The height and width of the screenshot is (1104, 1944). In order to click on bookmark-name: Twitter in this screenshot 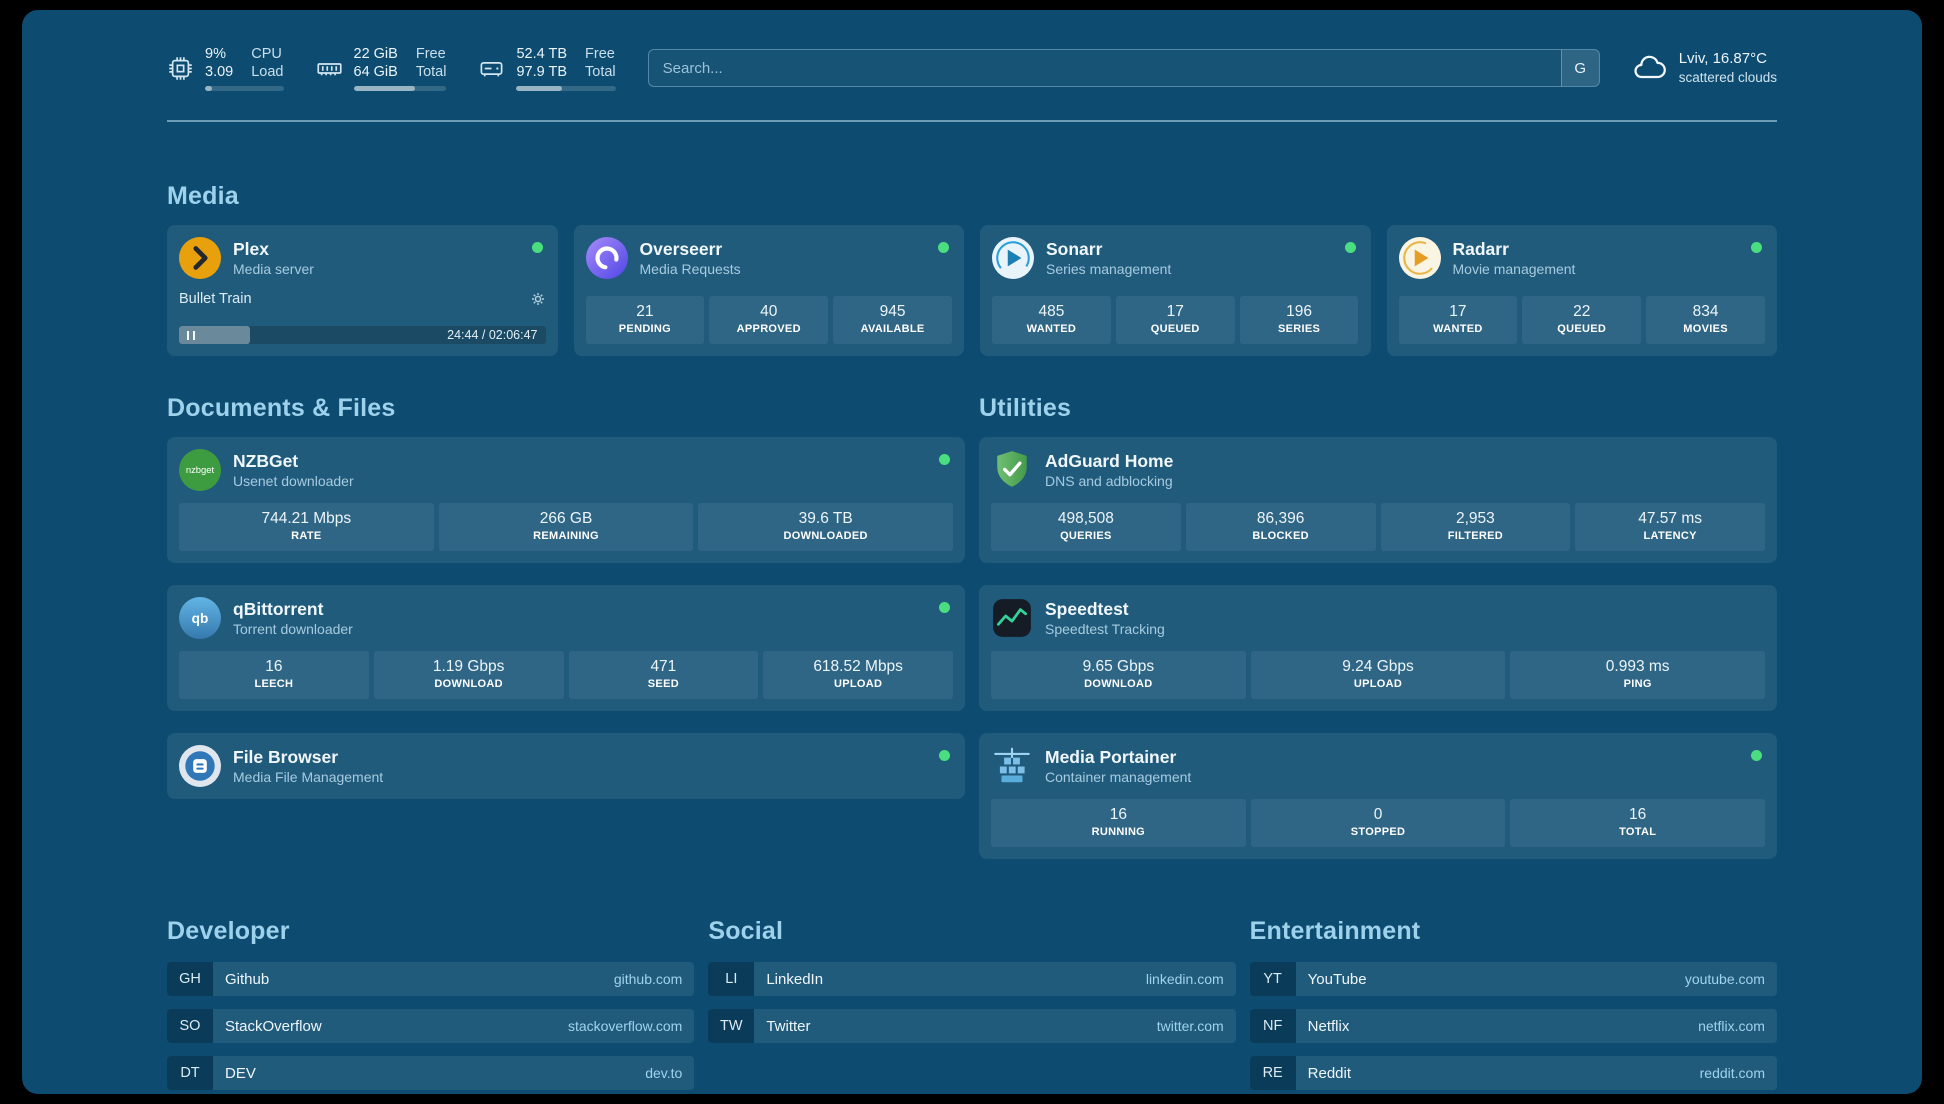, I will do `click(788, 1026)`.